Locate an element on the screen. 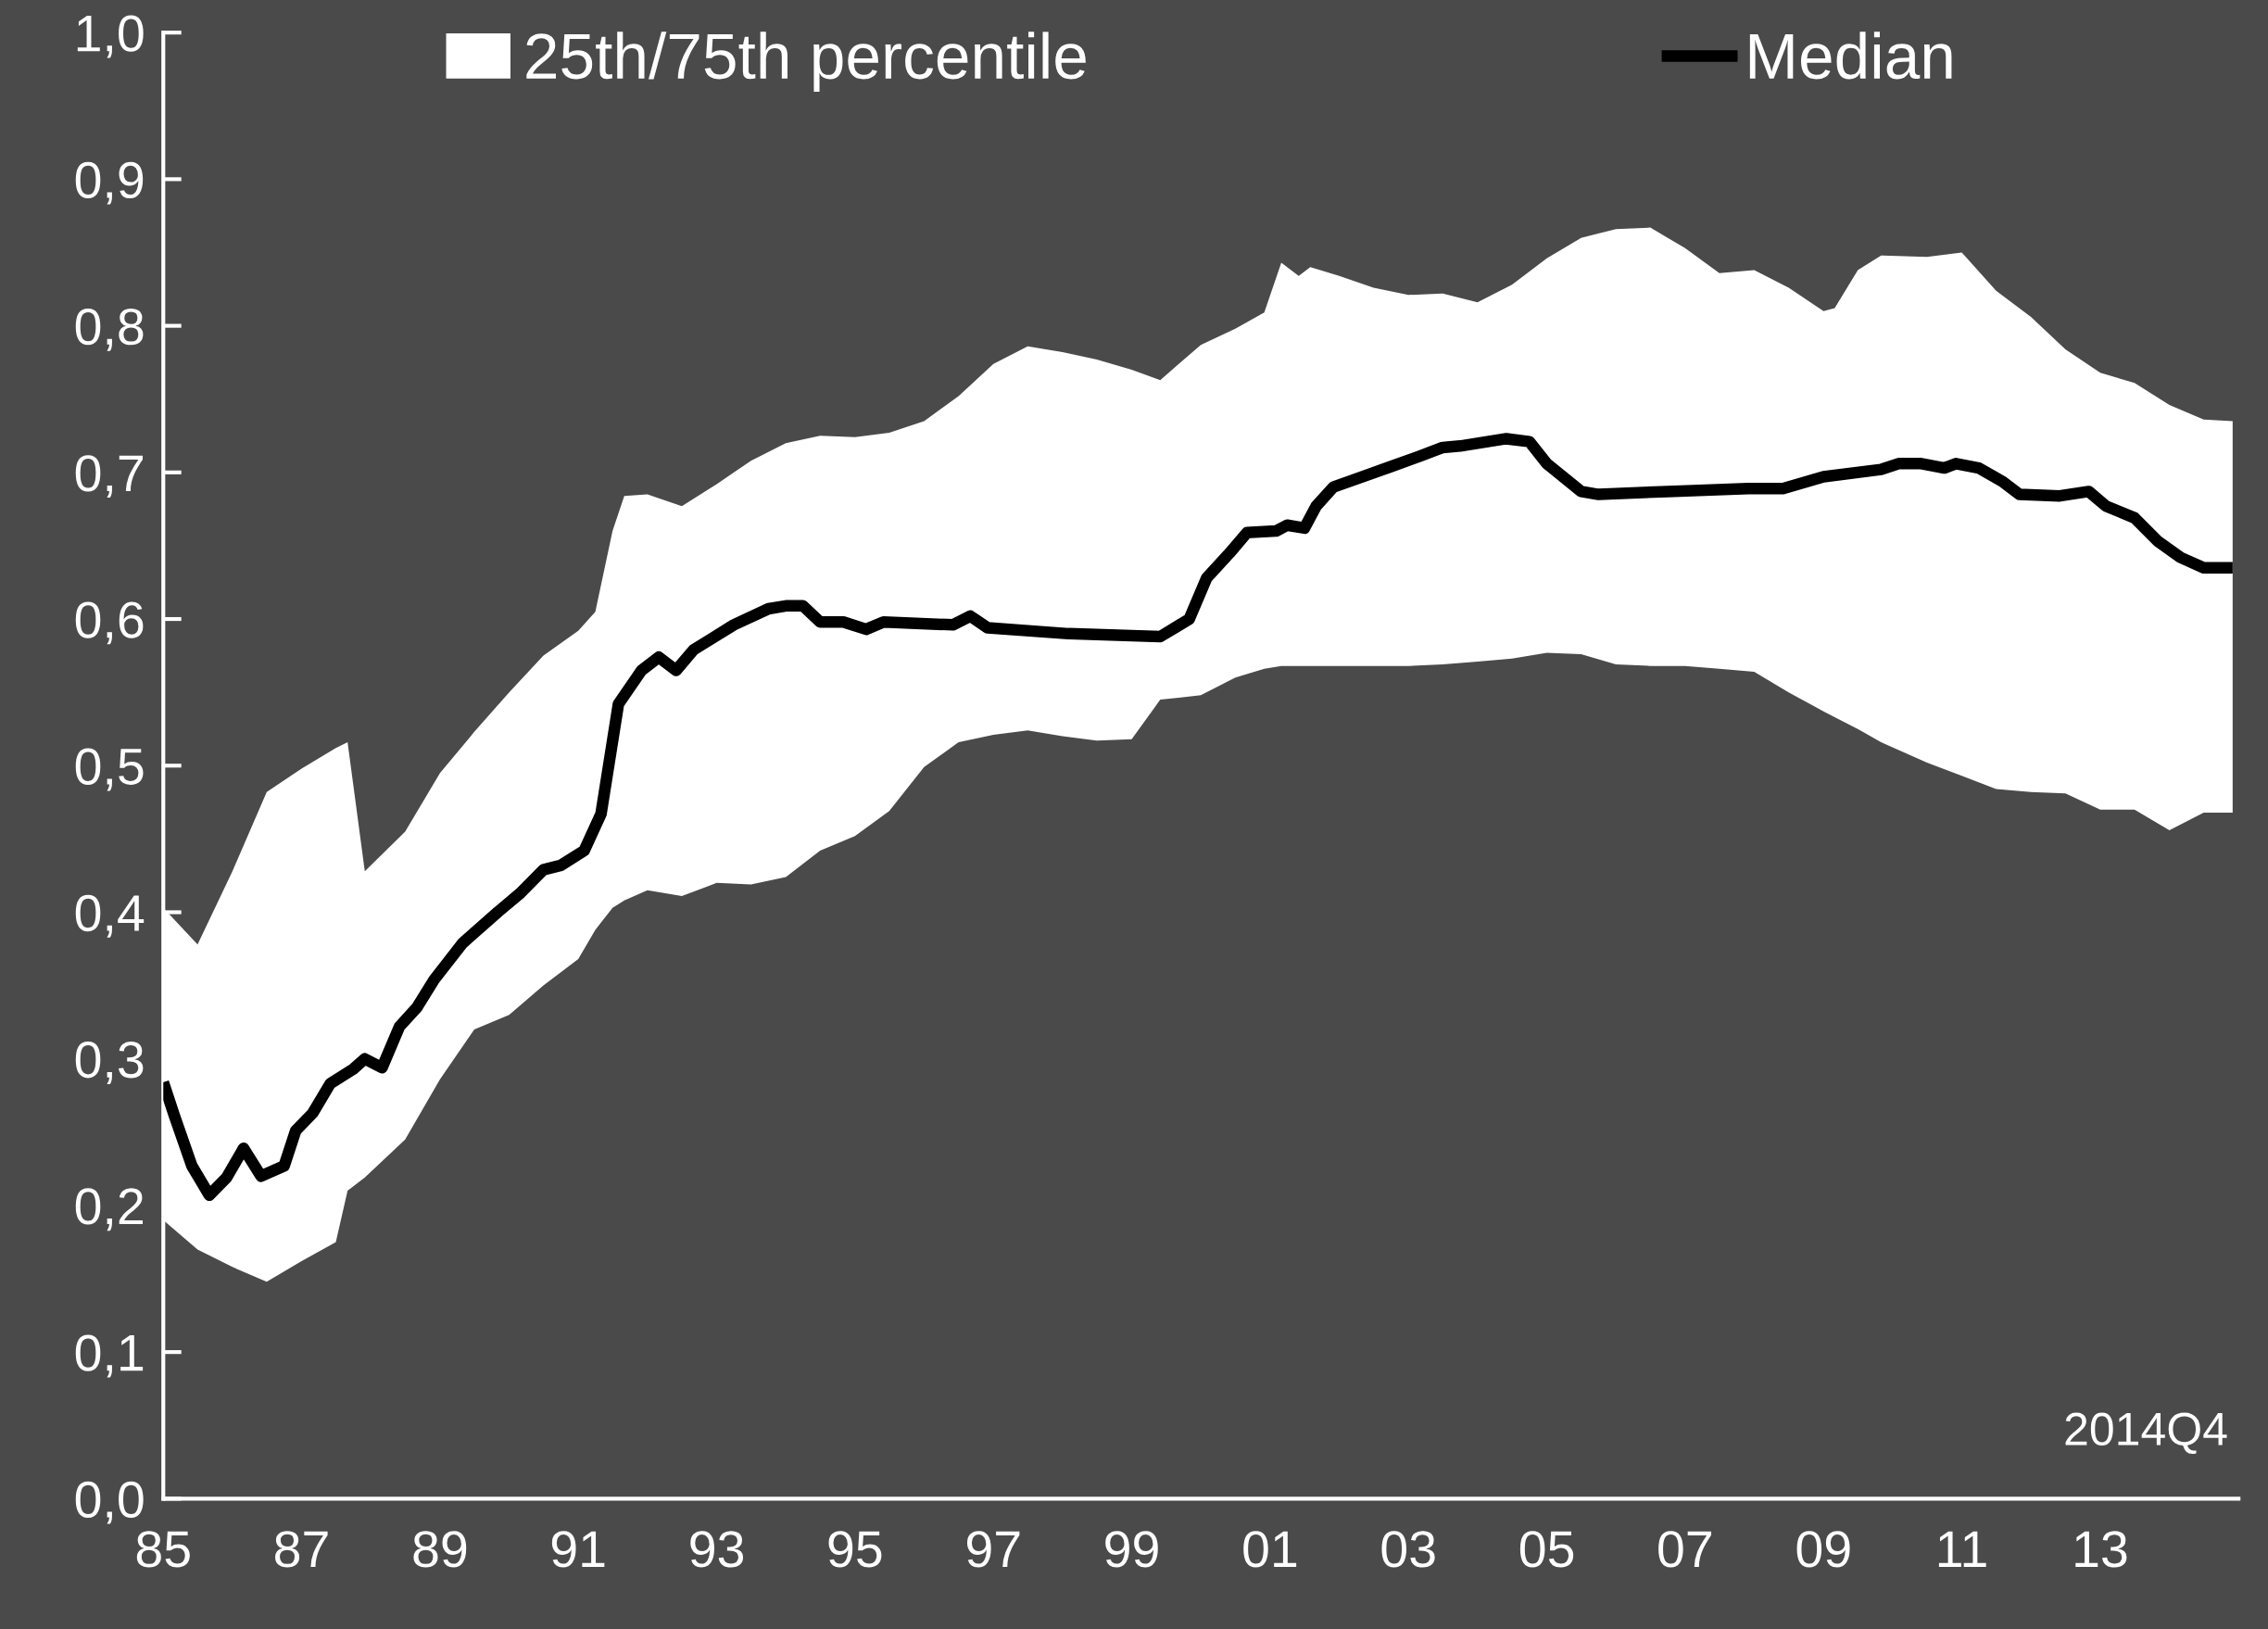 The height and width of the screenshot is (1629, 2268). annotation: 2014Q4 is located at coordinates (2146, 1433).